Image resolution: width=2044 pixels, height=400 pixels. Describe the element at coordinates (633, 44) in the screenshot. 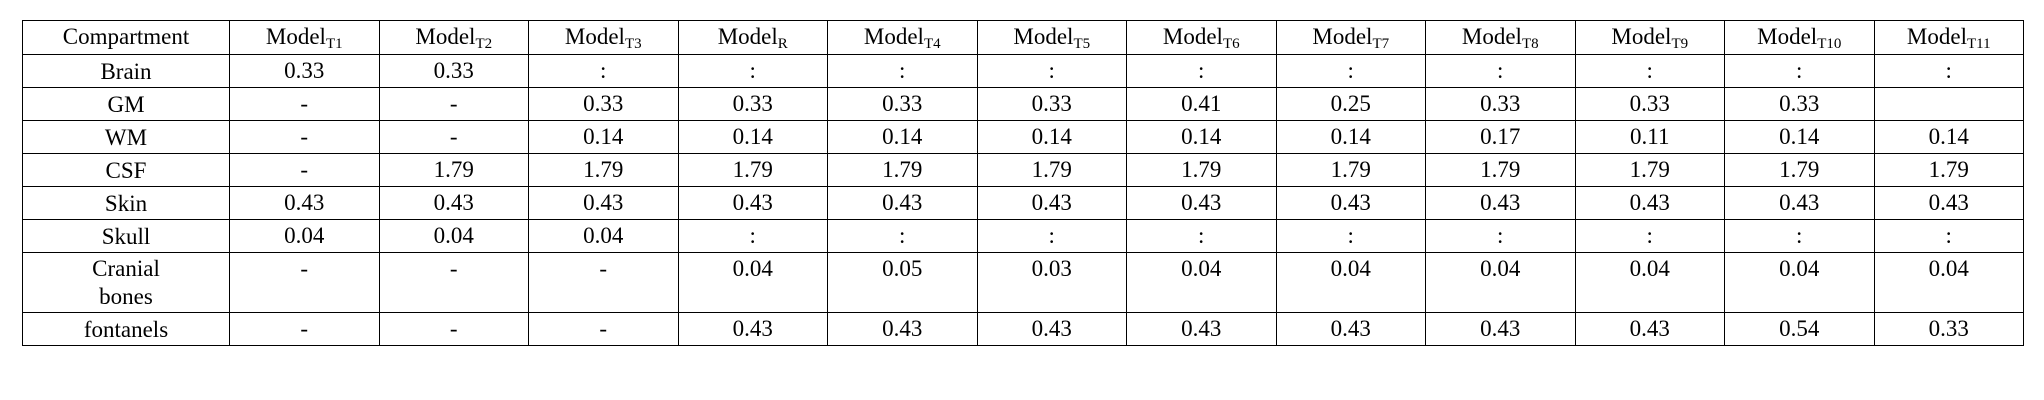

I see `header-subscript: T3` at that location.